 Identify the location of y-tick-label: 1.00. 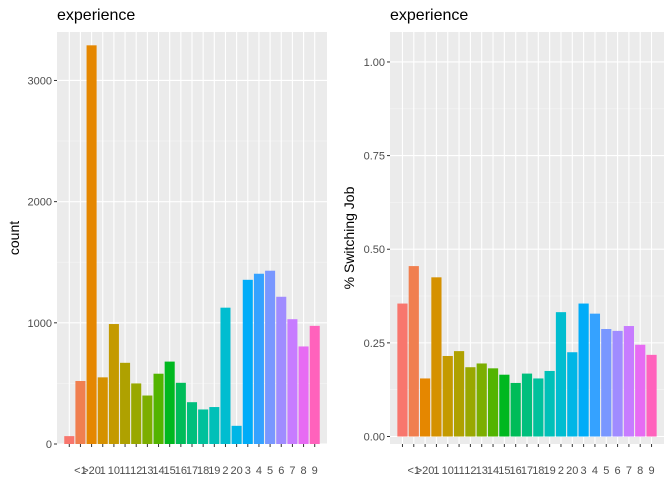
(374, 63).